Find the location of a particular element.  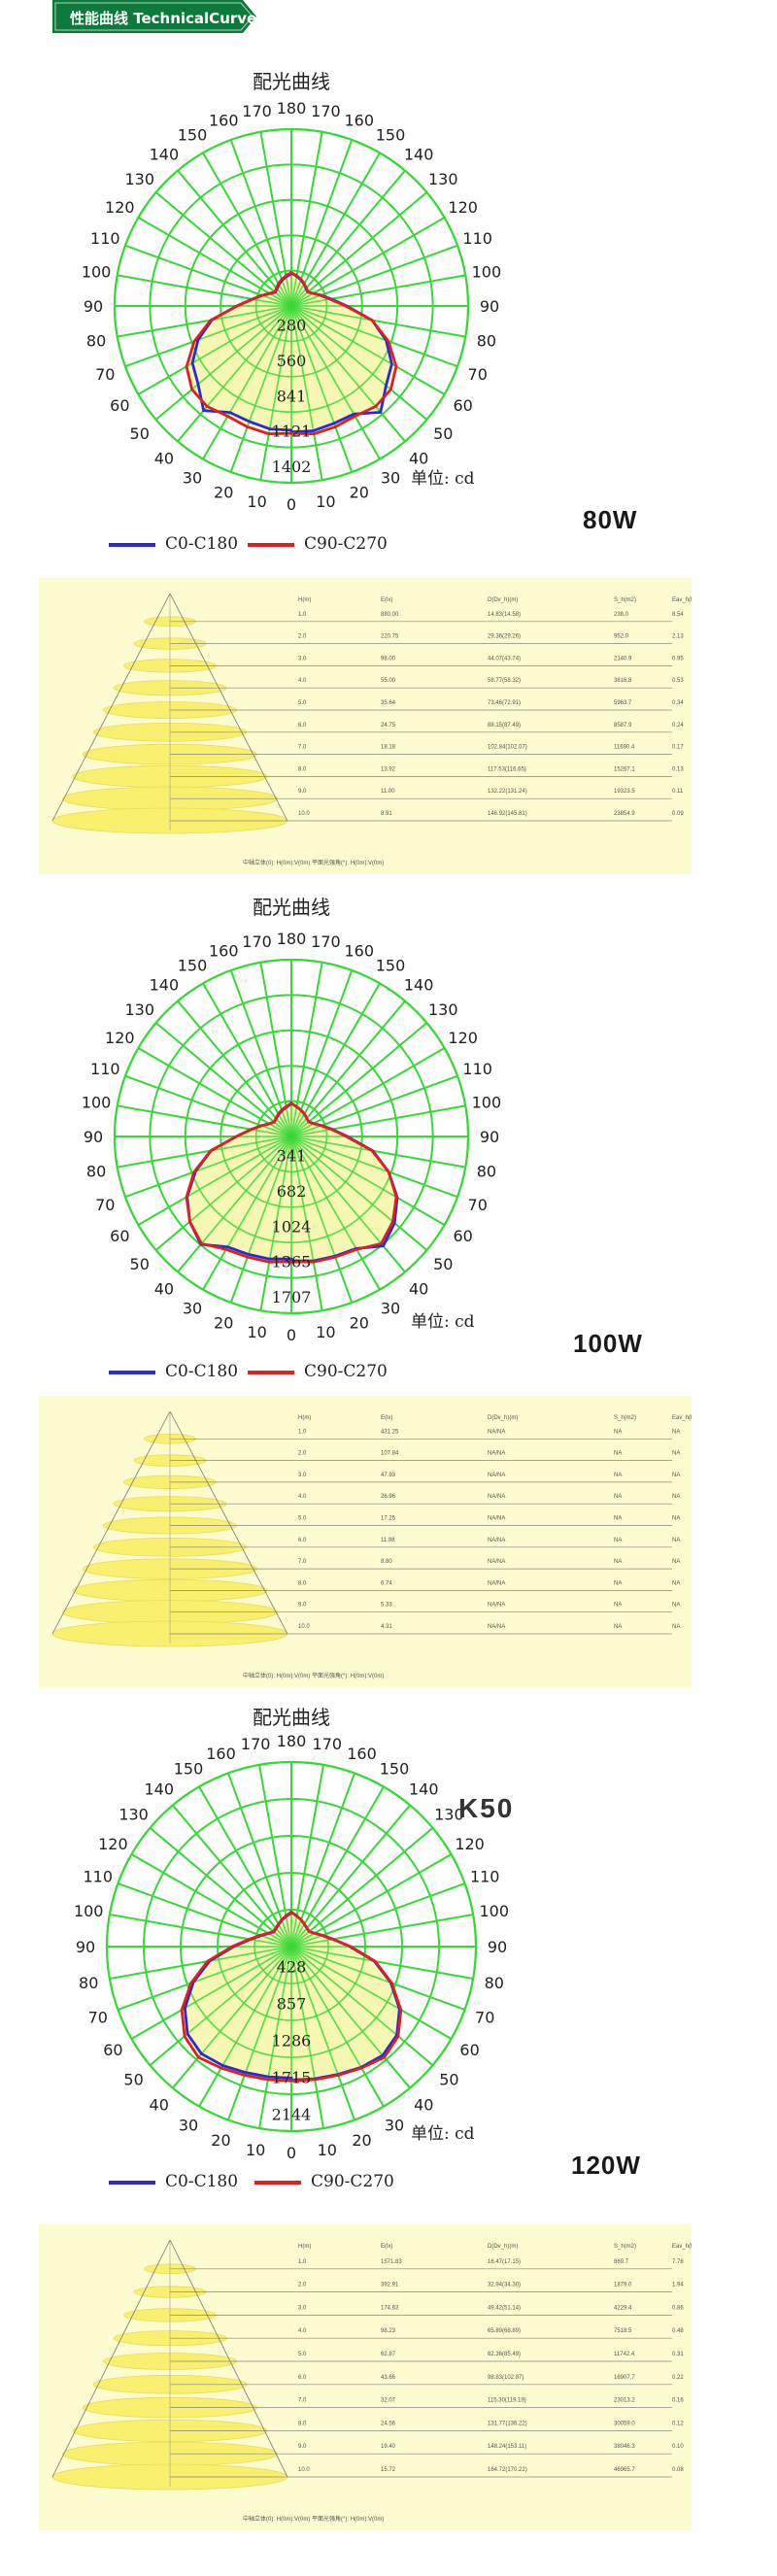

table-header-cell: Eav_h(lx) is located at coordinates (682, 2247).